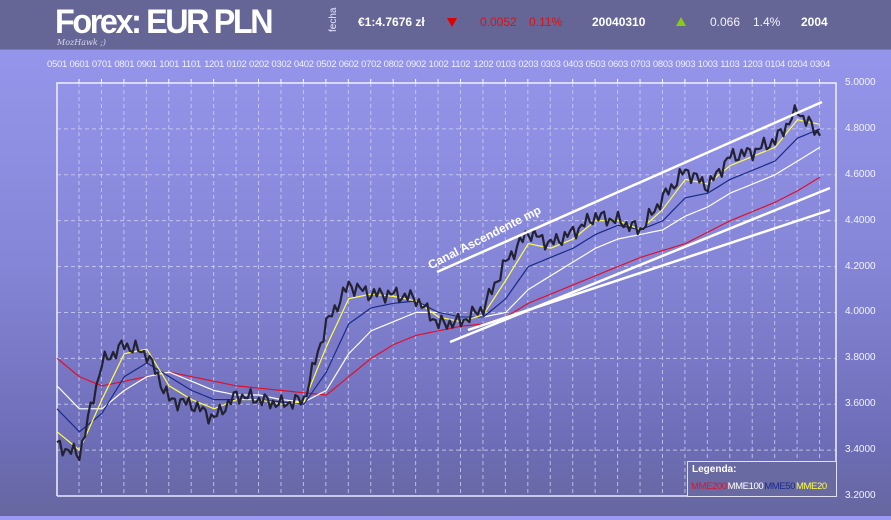 The width and height of the screenshot is (891, 520). Describe the element at coordinates (860, 128) in the screenshot. I see `y-tick-label: 4.8000` at that location.